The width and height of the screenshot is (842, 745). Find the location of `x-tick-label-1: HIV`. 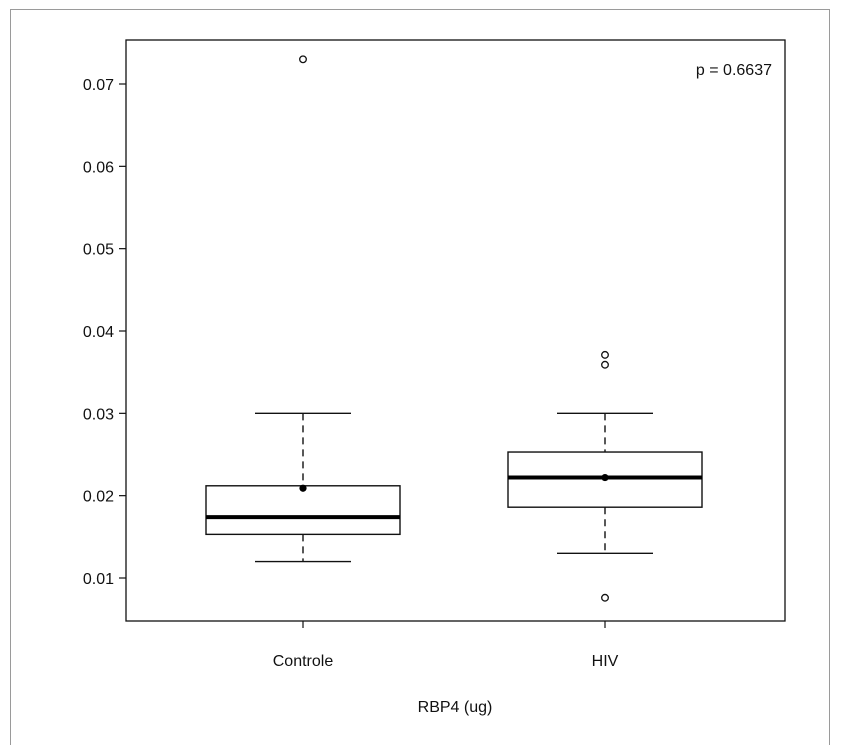

x-tick-label-1: HIV is located at coordinates (605, 661).